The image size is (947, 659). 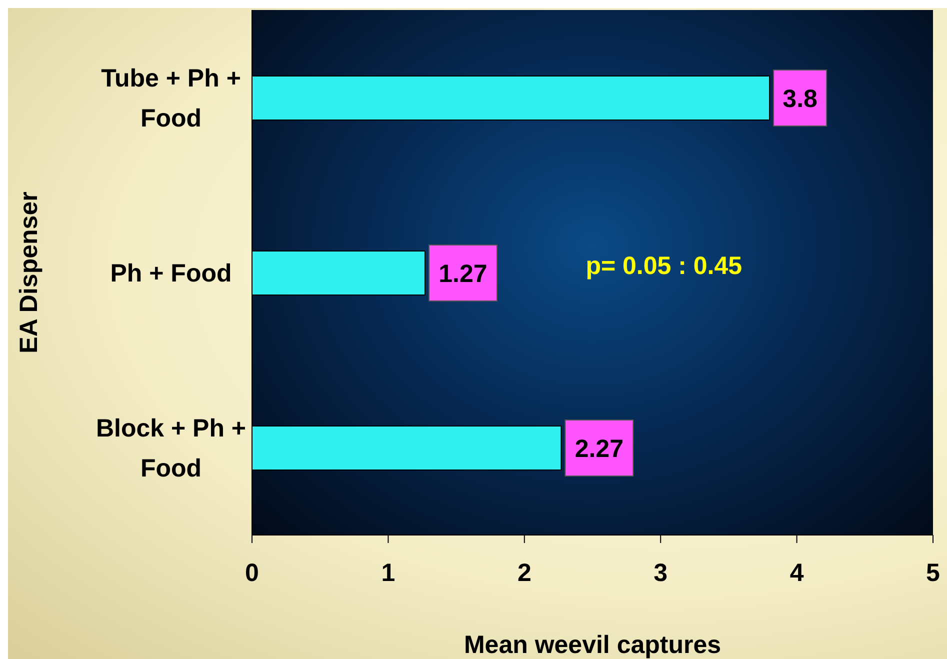 I want to click on y-tick-label: Ph + Food, so click(x=171, y=273).